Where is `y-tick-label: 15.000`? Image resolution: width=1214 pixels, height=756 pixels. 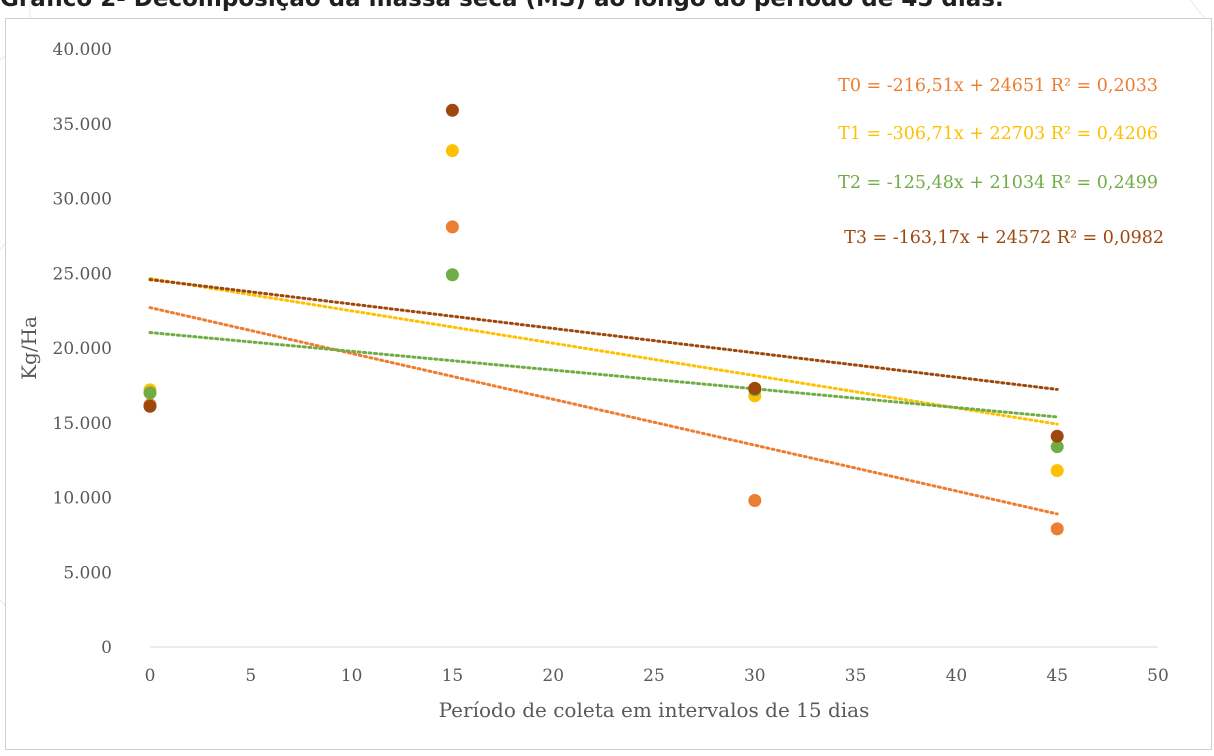 y-tick-label: 15.000 is located at coordinates (82, 424).